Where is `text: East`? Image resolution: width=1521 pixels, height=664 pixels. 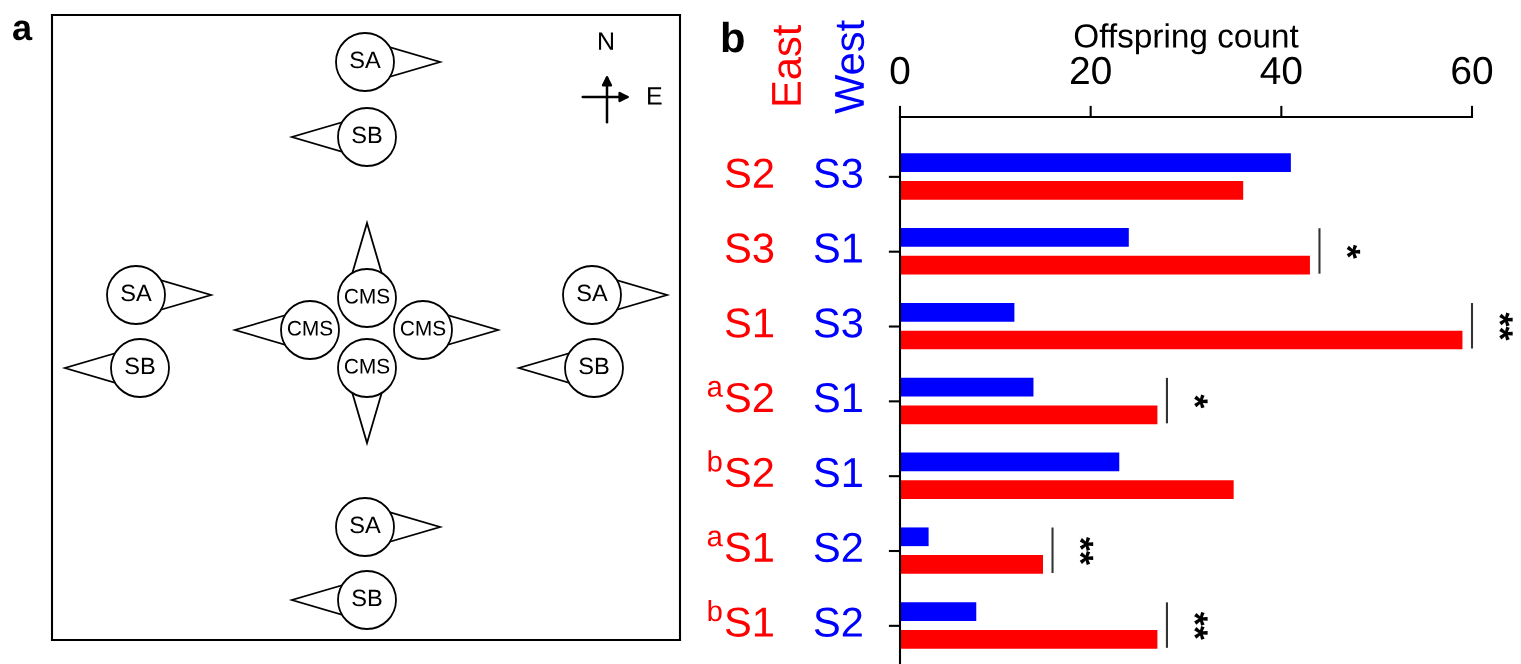 text: East is located at coordinates (787, 64).